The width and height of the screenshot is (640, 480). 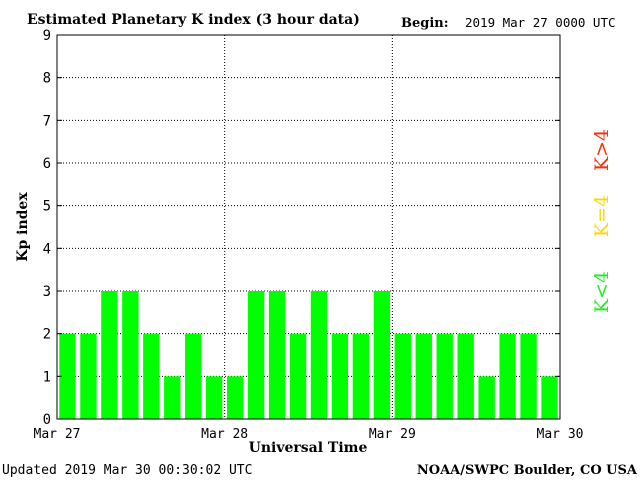 I want to click on y-tick-label: 9, so click(x=47, y=36).